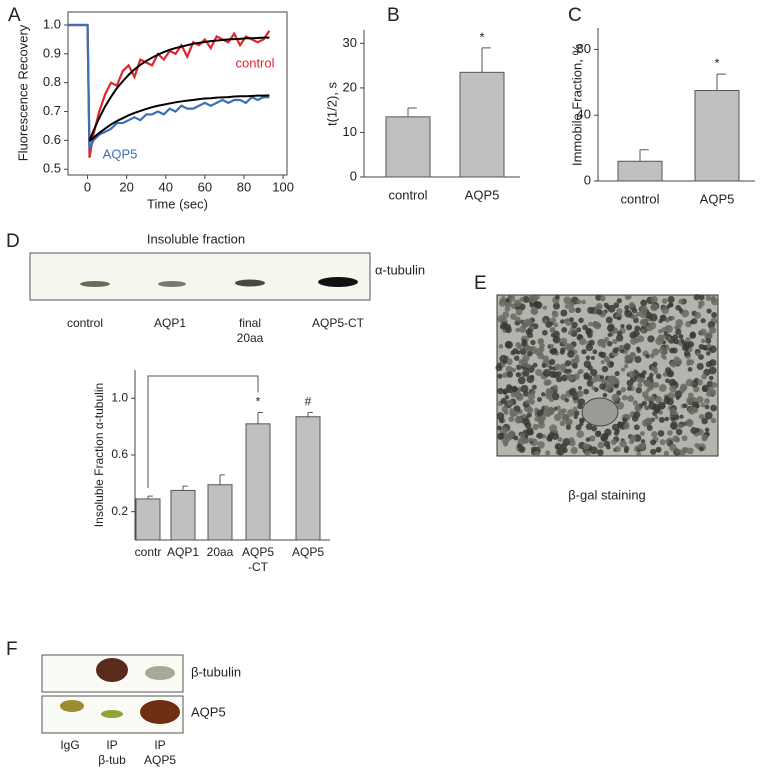 Image resolution: width=762 pixels, height=770 pixels. Describe the element at coordinates (69, 745) in the screenshot. I see `lane-label: IgG` at that location.